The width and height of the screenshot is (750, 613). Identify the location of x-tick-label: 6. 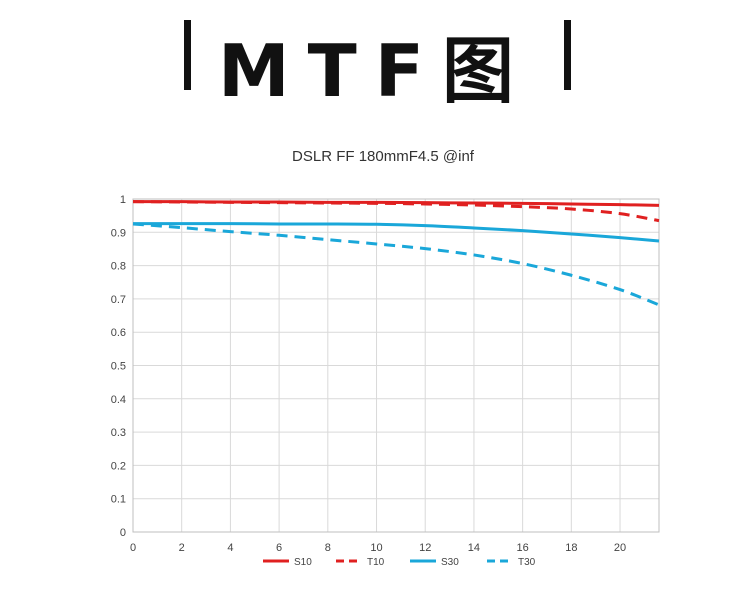
(279, 548).